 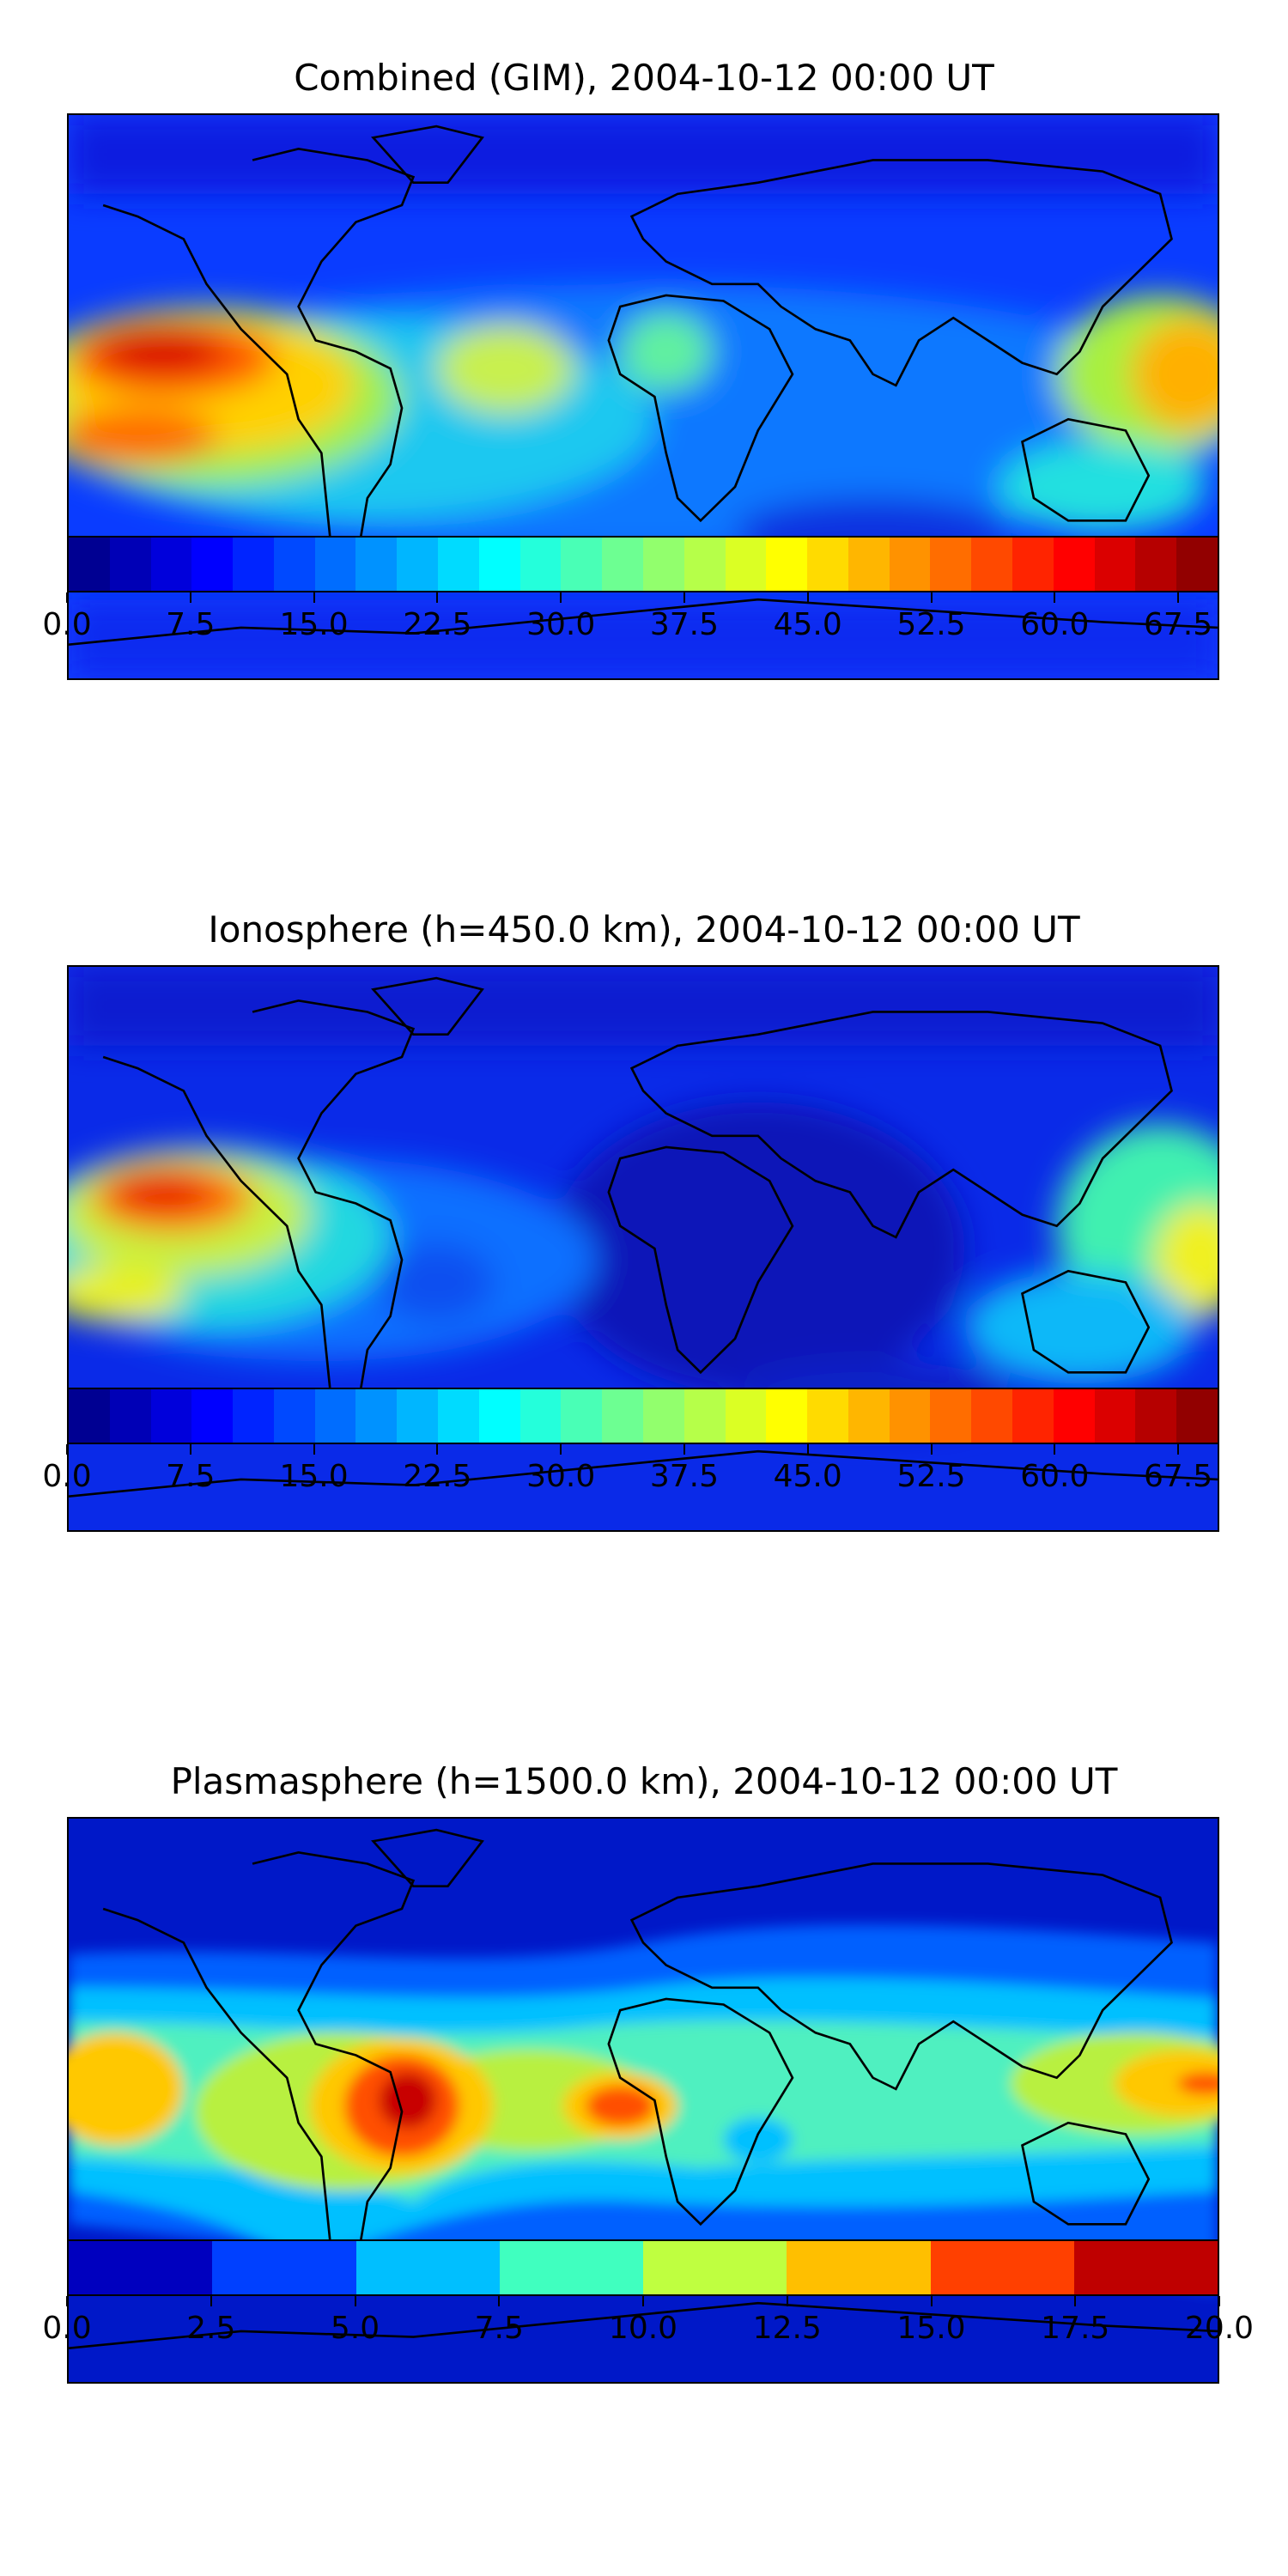 What do you see at coordinates (355, 2328) in the screenshot?
I see `colorbar-tick-label: 5.0` at bounding box center [355, 2328].